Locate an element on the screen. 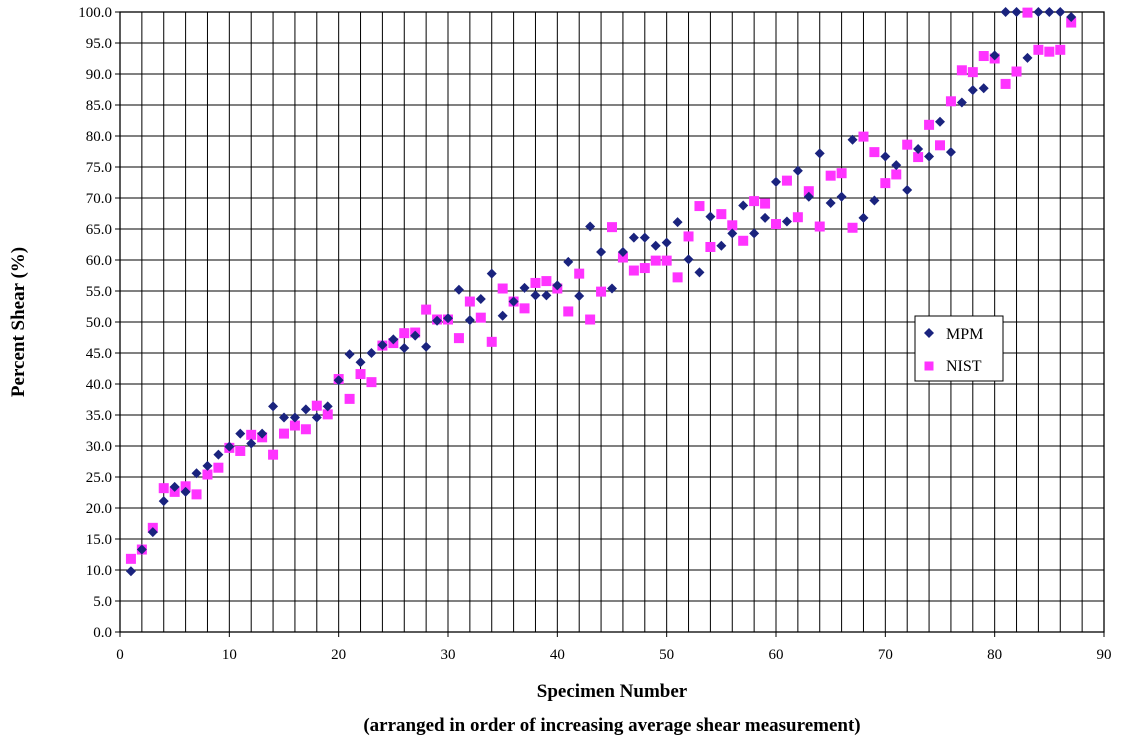  x-tick-label: 10 is located at coordinates (229, 655).